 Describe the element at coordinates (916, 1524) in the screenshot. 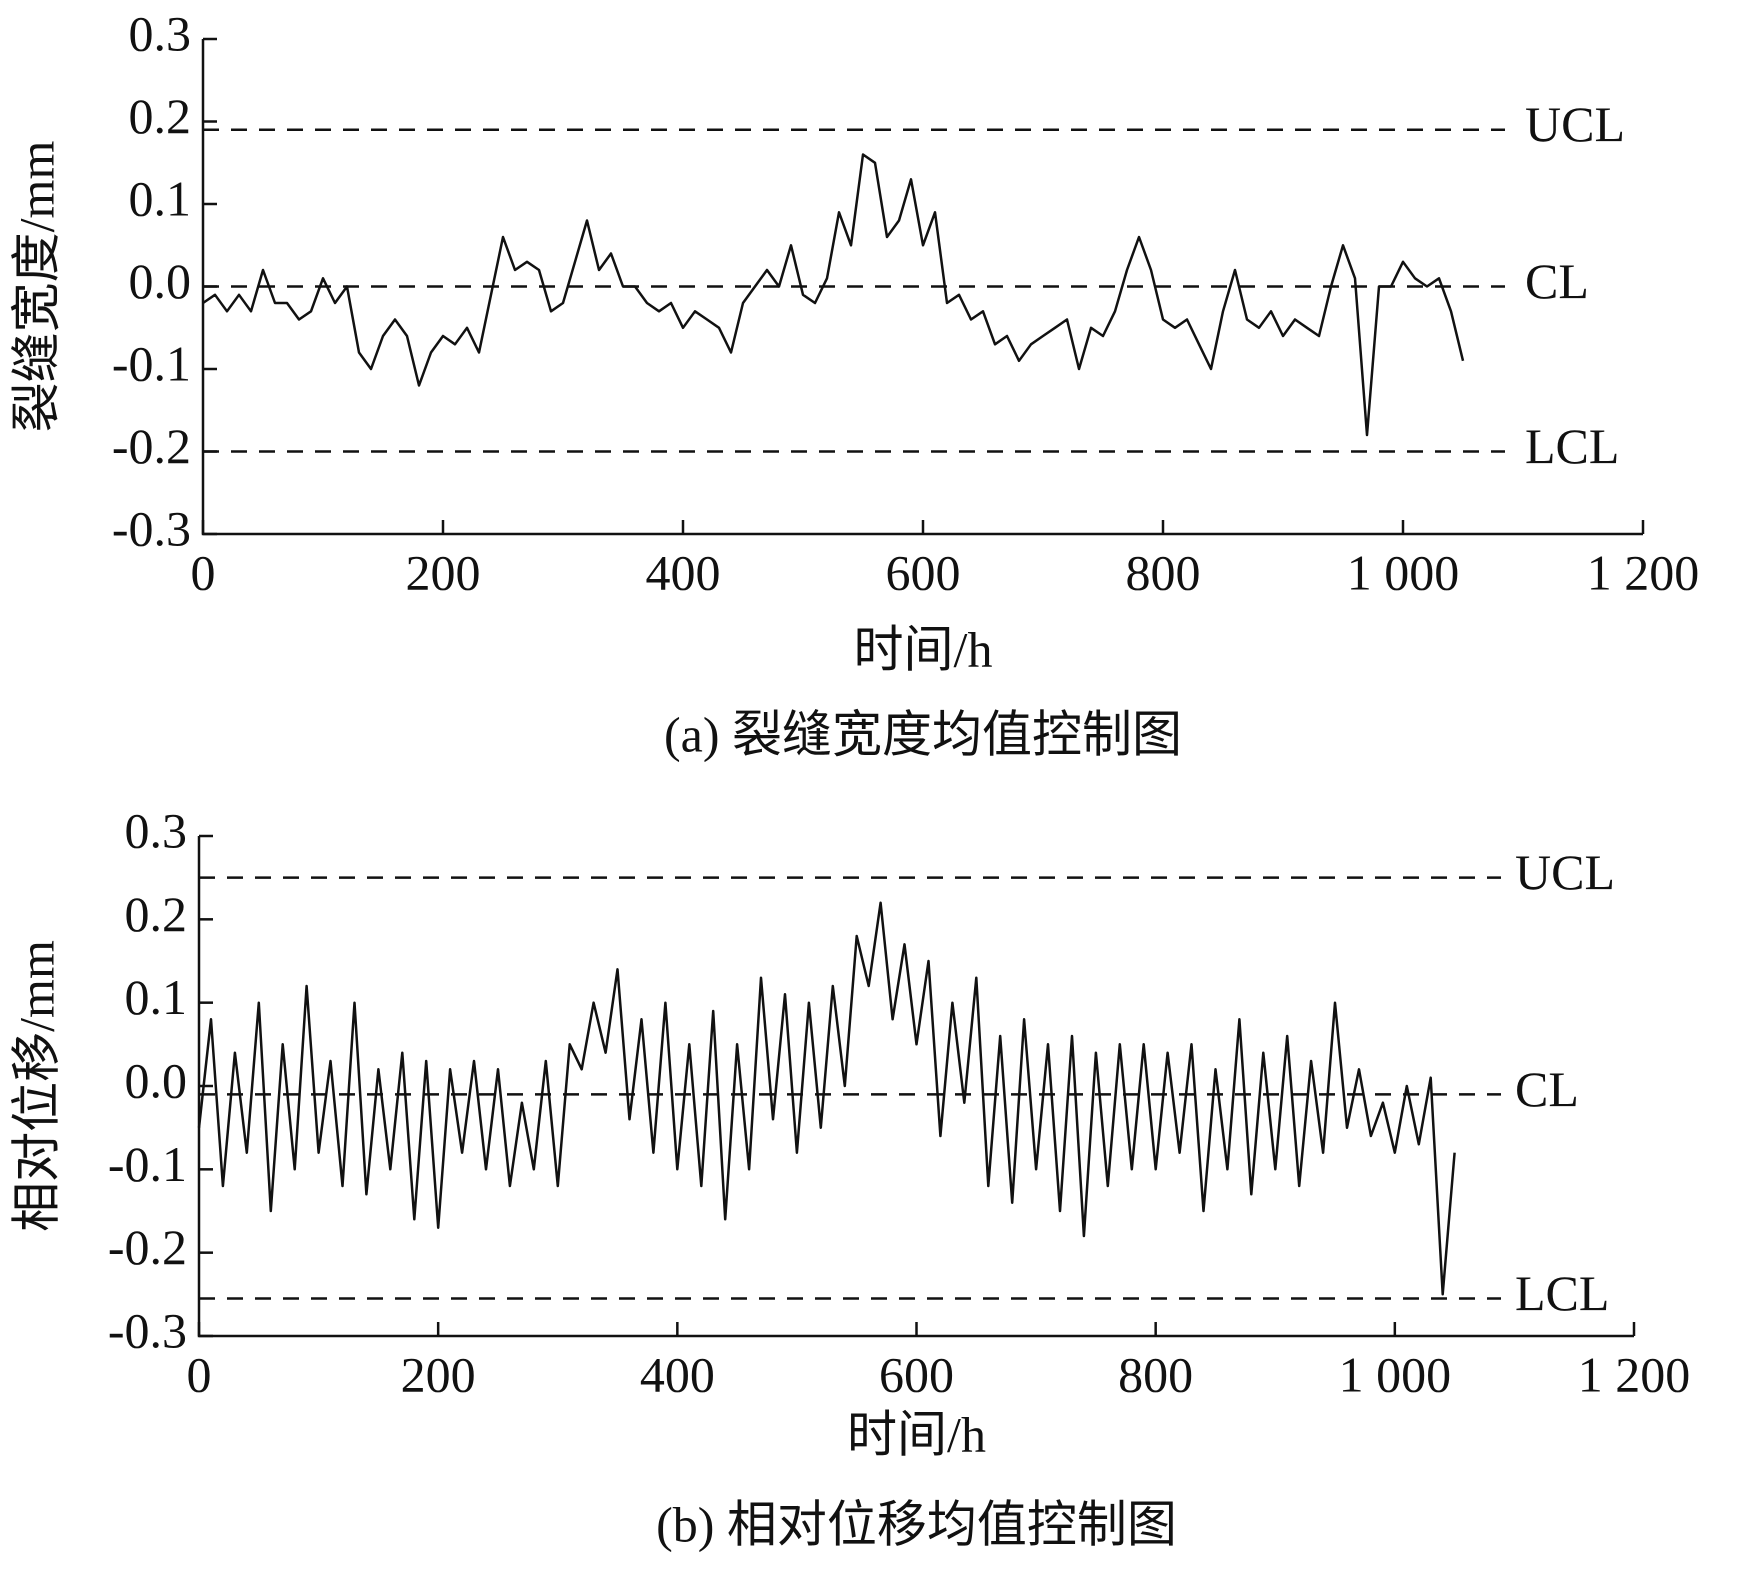

I see `caption: (b) 相对位移均值控制图` at that location.